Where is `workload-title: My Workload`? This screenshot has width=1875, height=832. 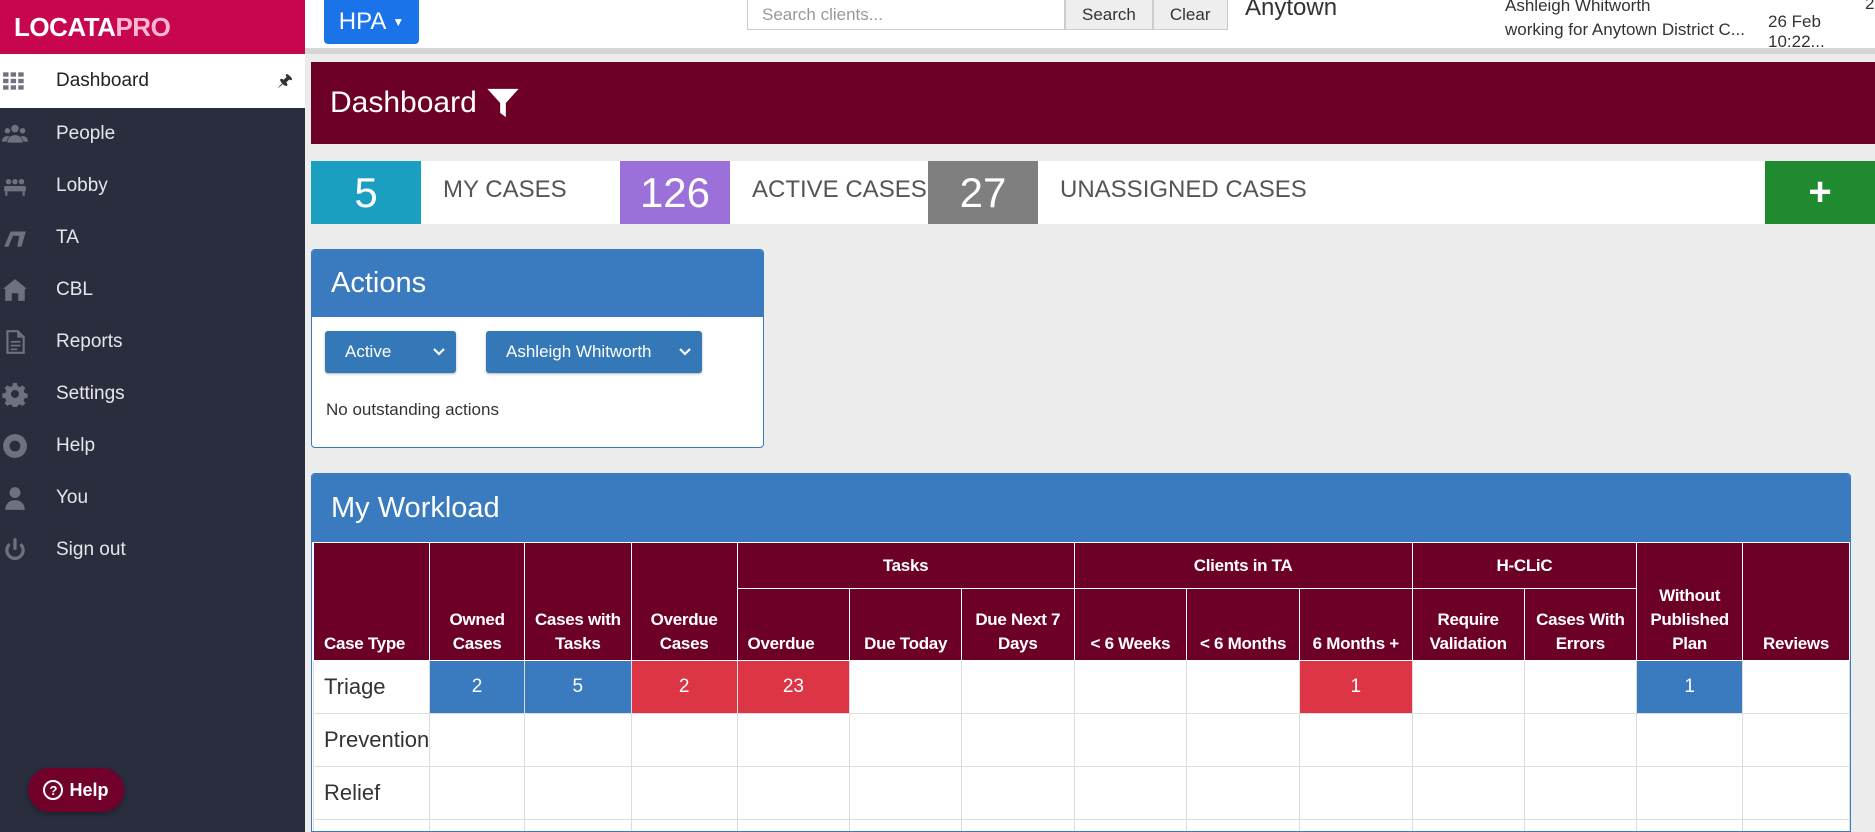
workload-title: My Workload is located at coordinates (1081, 508).